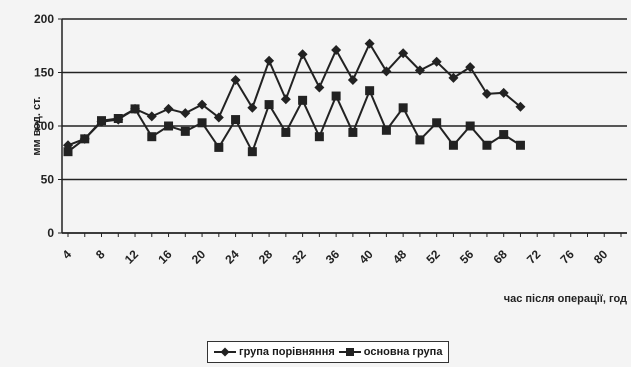  I want to click on diamond-marker-icon, so click(225, 352).